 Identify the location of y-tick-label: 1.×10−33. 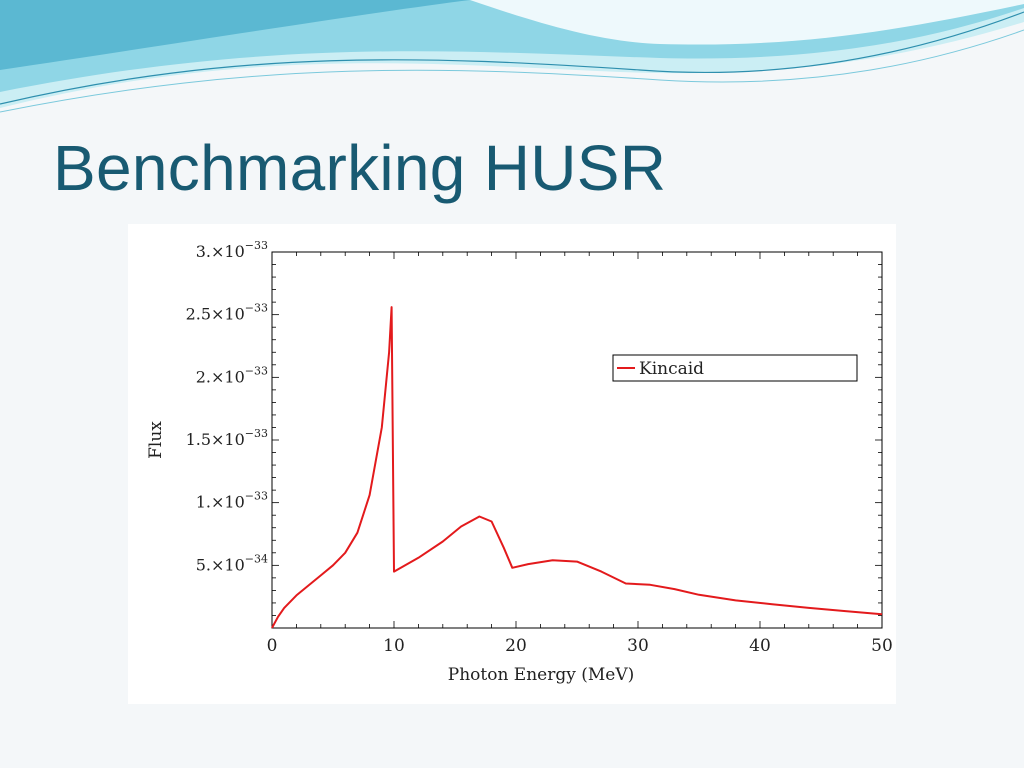
(232, 501).